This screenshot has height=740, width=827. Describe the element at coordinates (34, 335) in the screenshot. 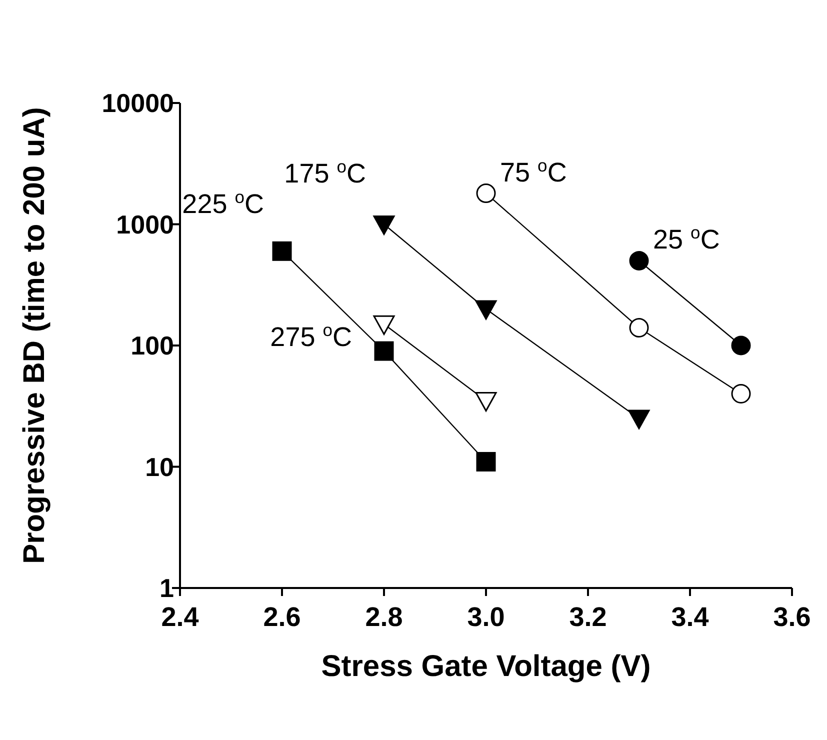

I see `y-axis-title: Progressive BD (time to 200 uA)` at that location.